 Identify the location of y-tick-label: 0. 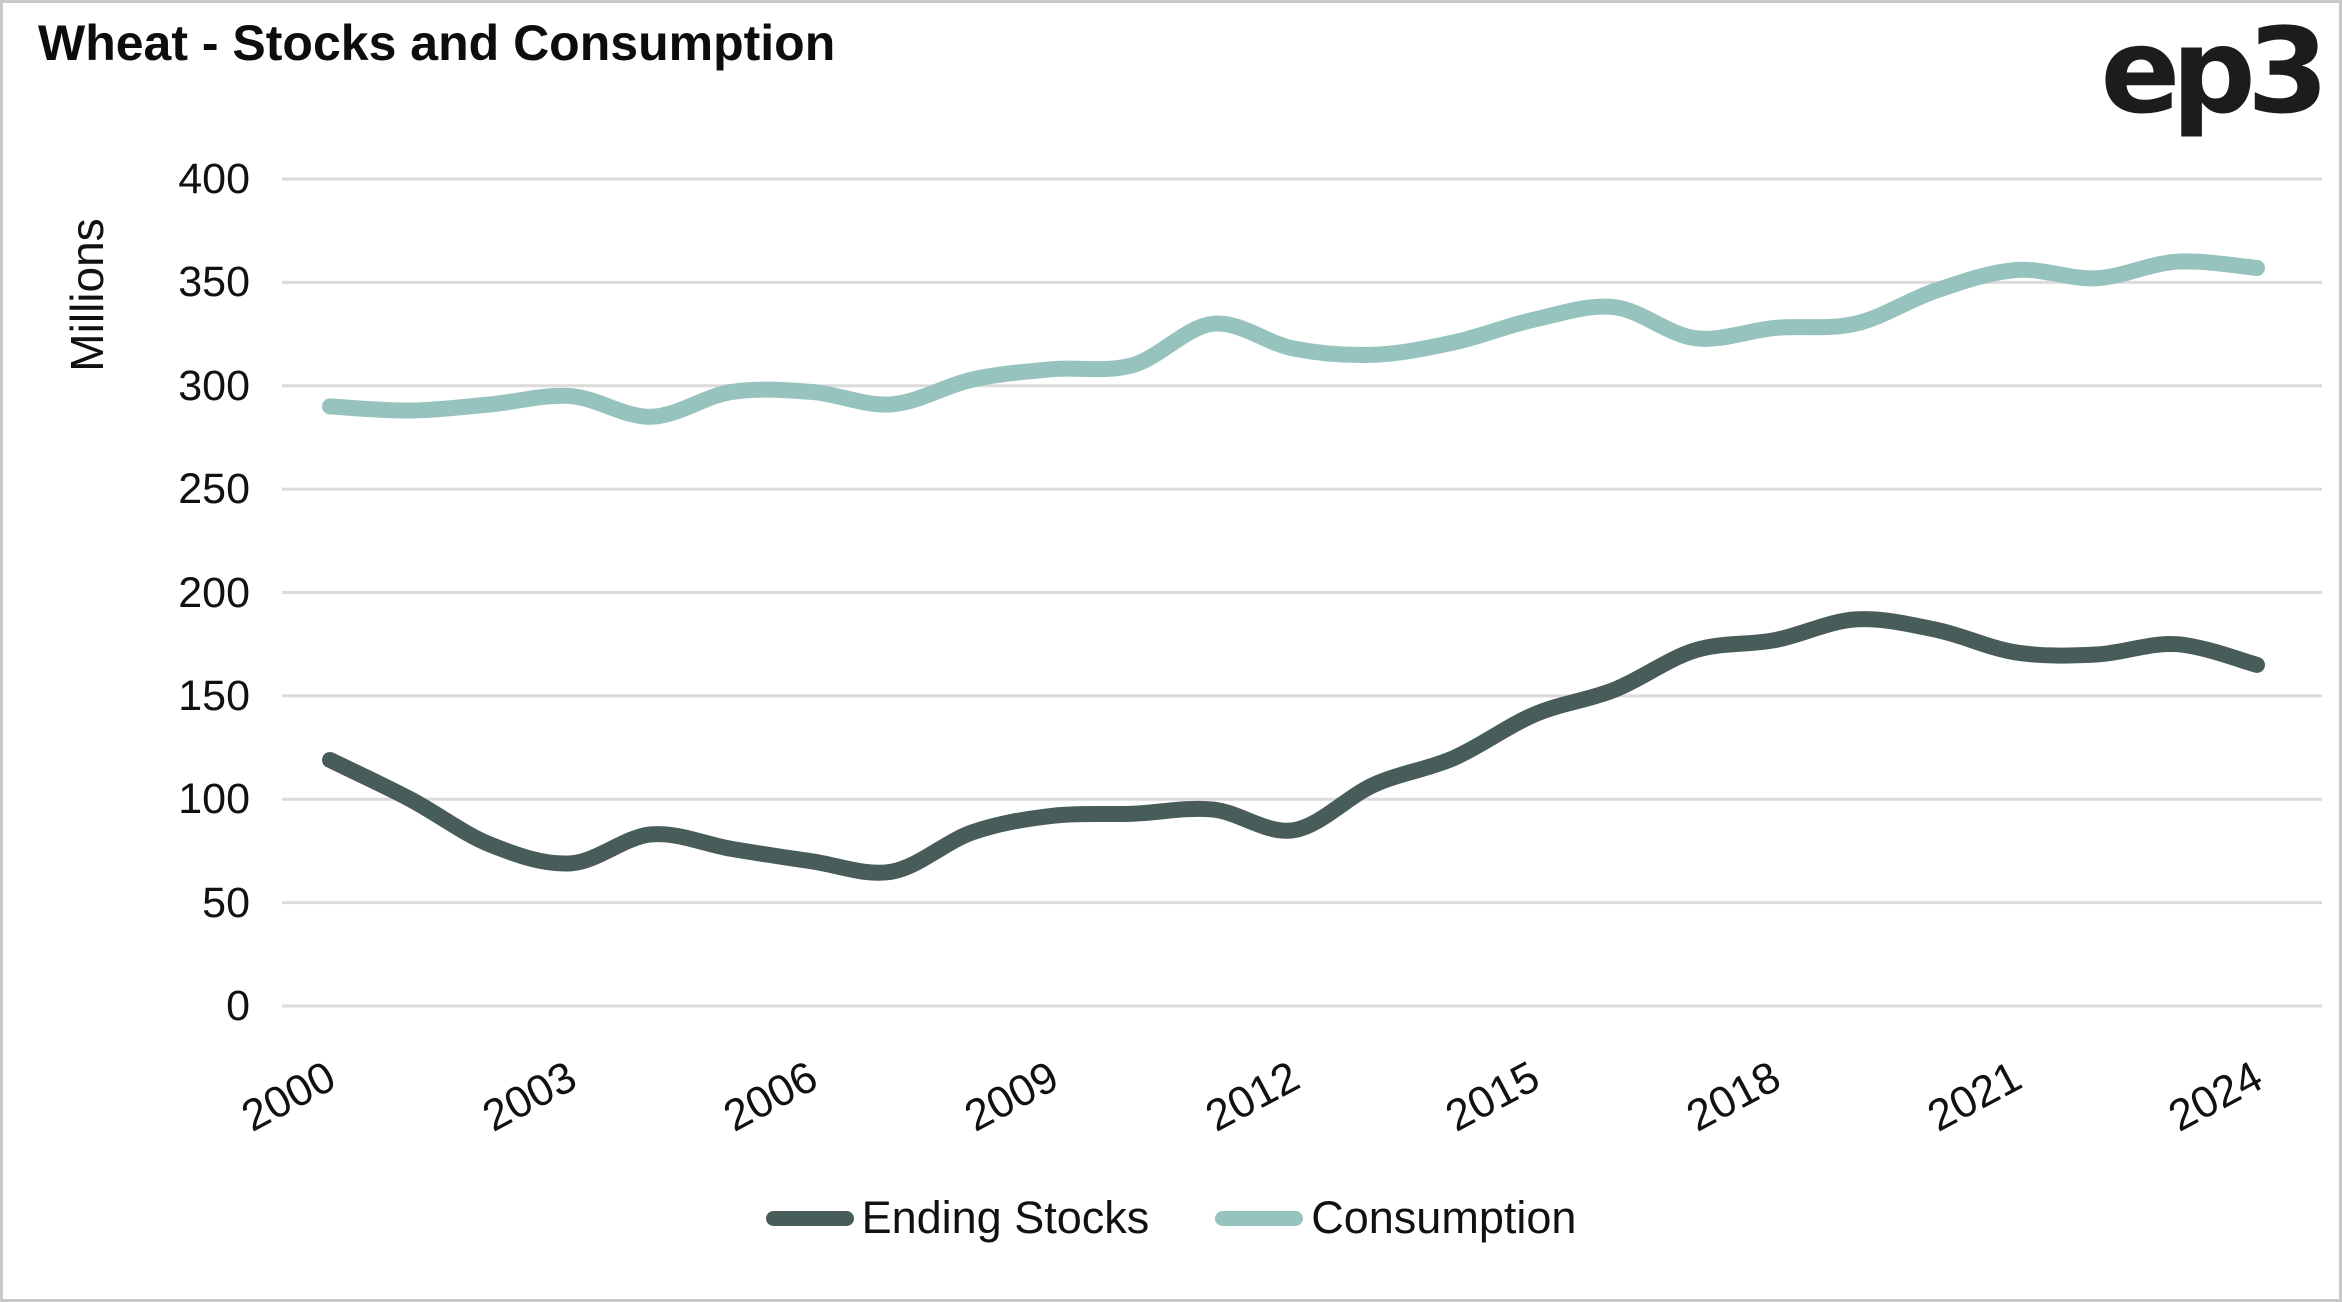
(238, 1006).